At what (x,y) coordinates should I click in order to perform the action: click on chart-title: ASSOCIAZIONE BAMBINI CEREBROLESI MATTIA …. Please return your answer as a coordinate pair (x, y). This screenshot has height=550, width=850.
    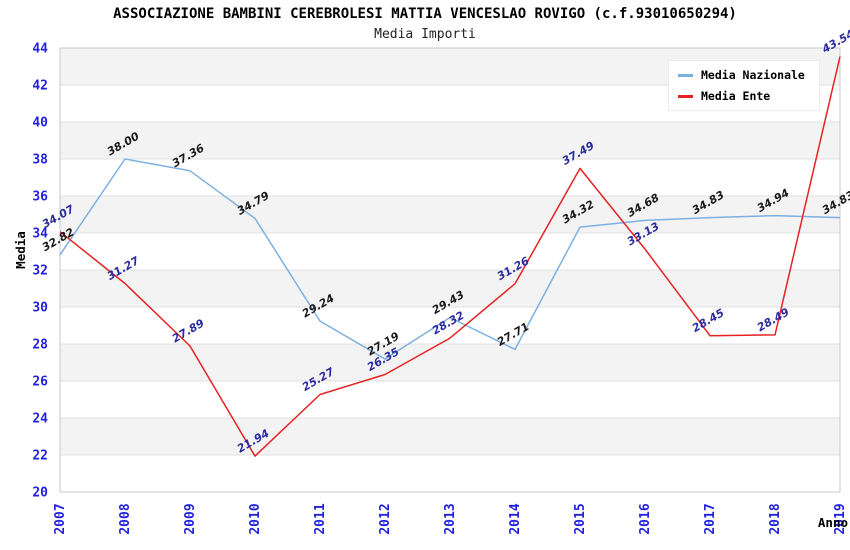
    Looking at the image, I should click on (425, 14).